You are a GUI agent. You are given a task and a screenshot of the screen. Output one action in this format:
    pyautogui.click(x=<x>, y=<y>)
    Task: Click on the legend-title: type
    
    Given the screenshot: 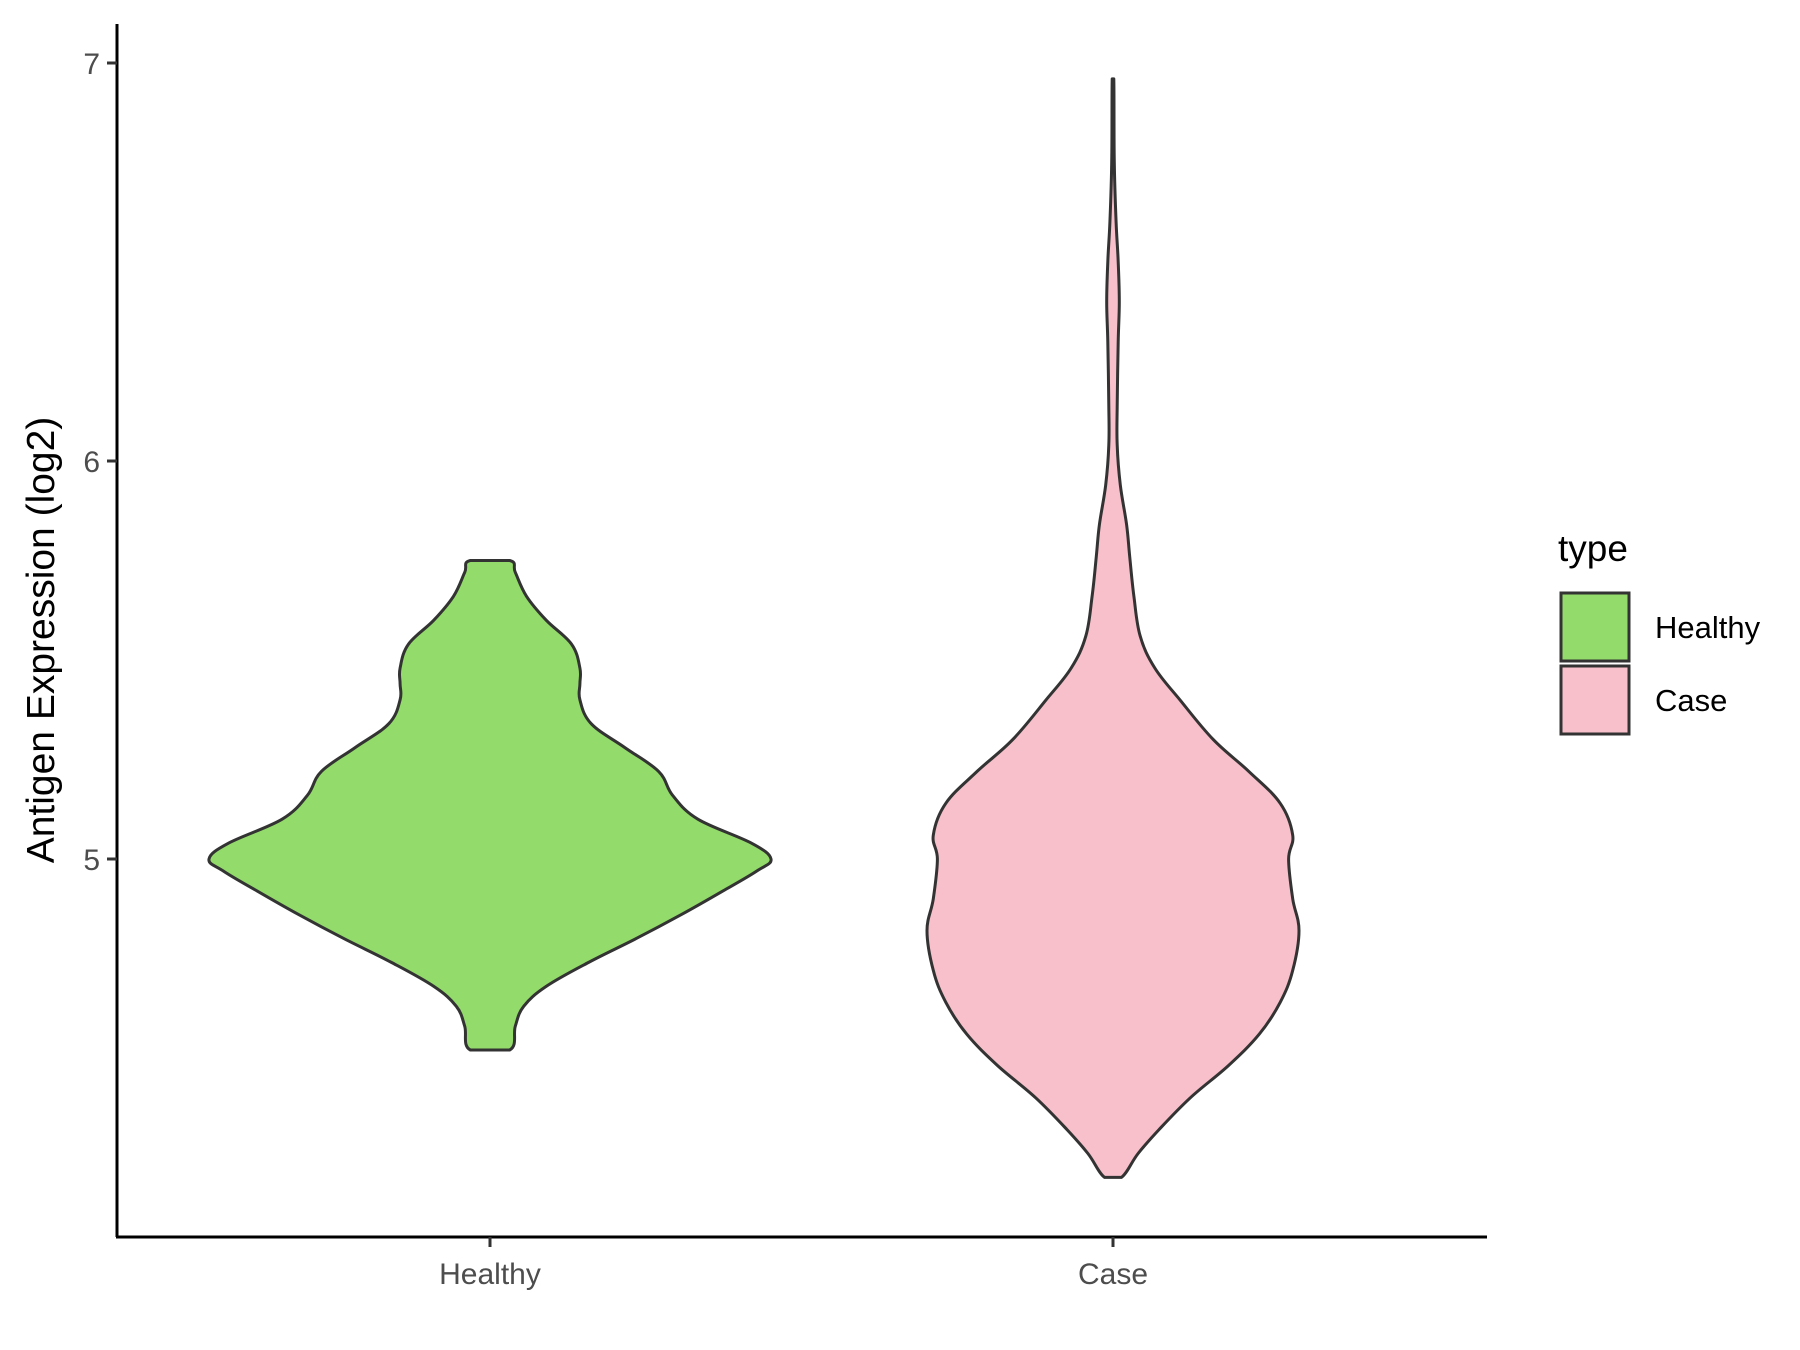 What is the action you would take?
    pyautogui.click(x=1593, y=548)
    